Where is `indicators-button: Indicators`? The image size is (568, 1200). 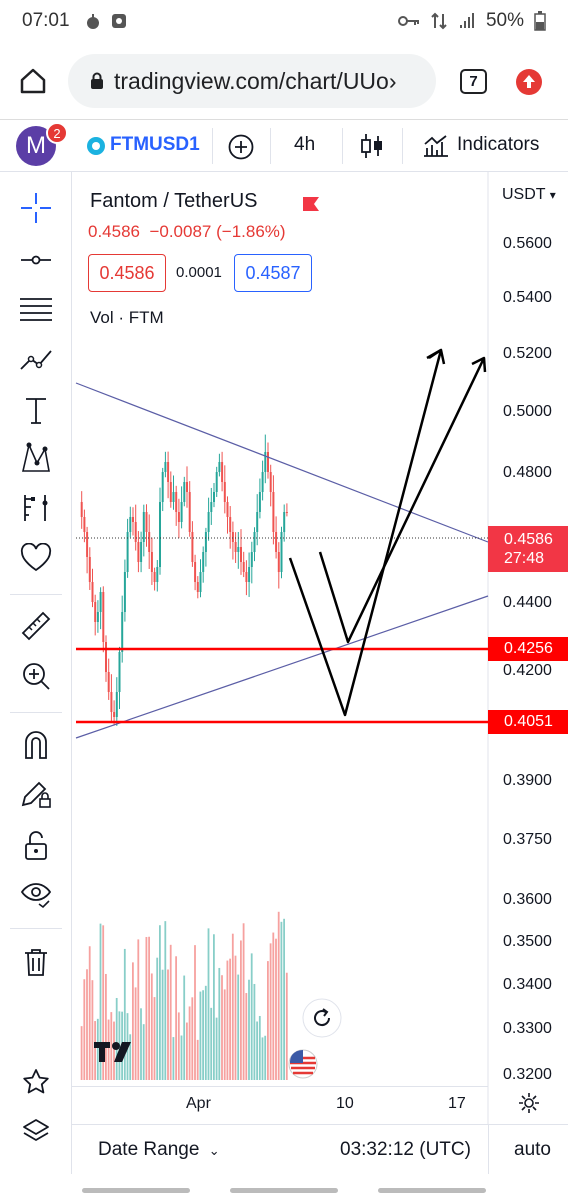
indicators-button: Indicators is located at coordinates (498, 144).